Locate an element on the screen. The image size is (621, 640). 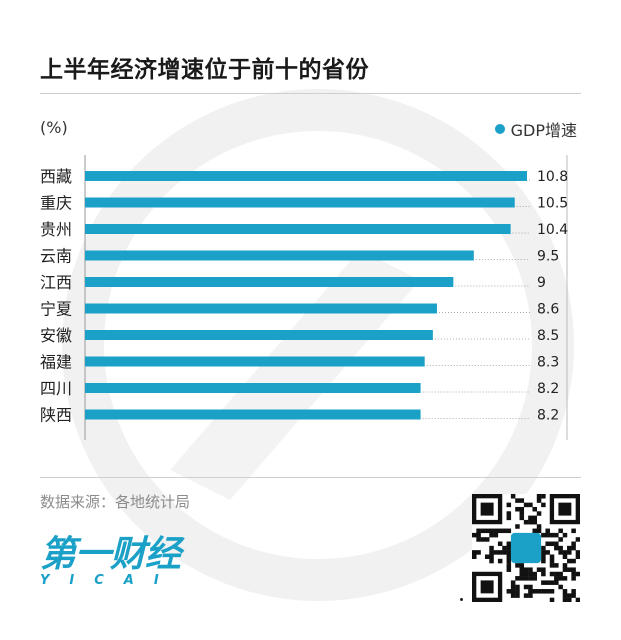
decorative-dot is located at coordinates (461, 599).